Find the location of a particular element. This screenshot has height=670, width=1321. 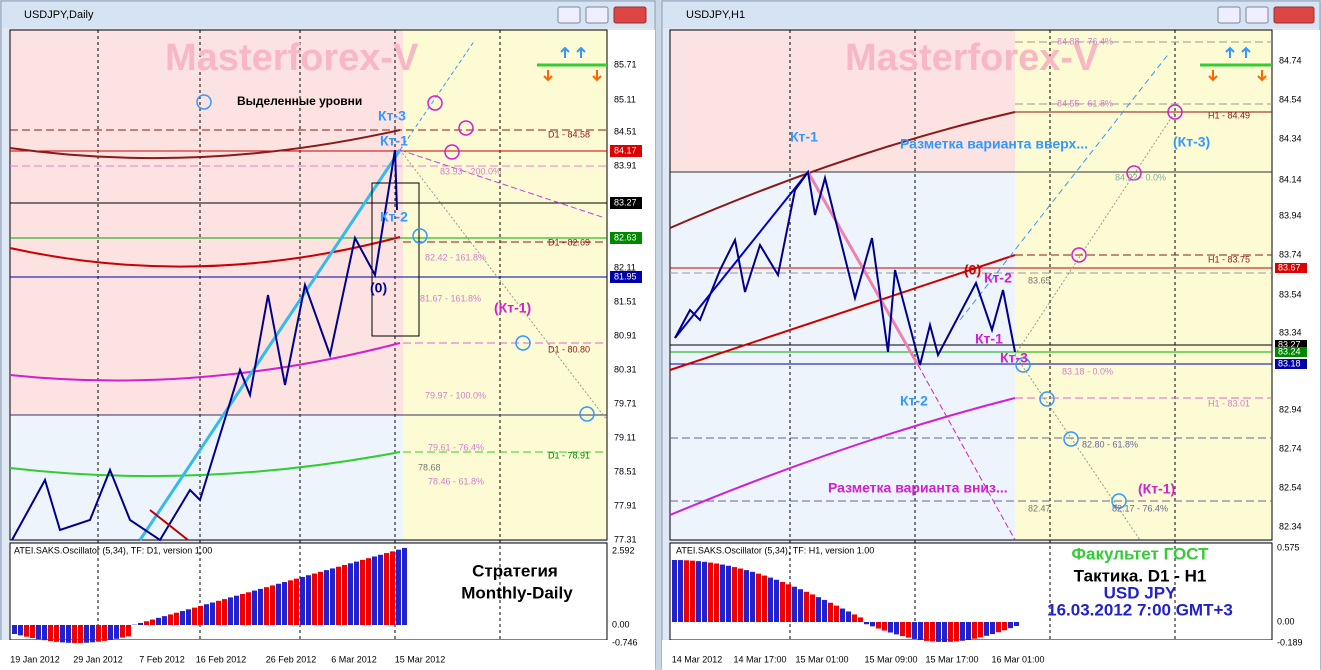

date-label: 15 Mar 01:00 is located at coordinates (821, 659).